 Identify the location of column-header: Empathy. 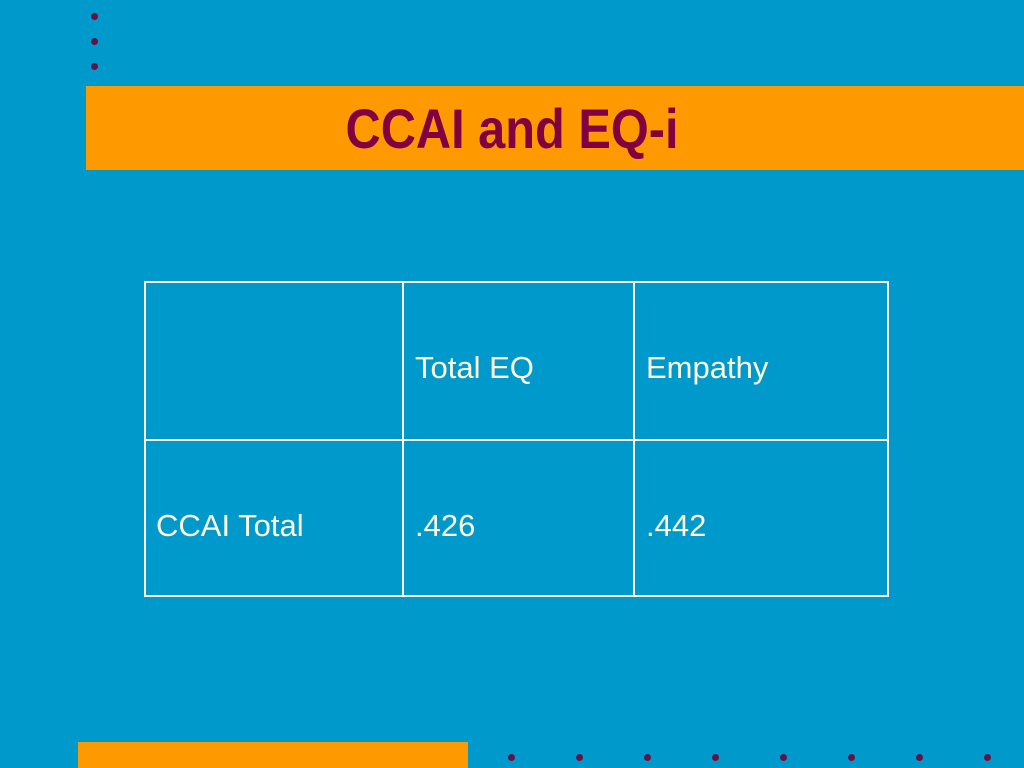
(707, 367).